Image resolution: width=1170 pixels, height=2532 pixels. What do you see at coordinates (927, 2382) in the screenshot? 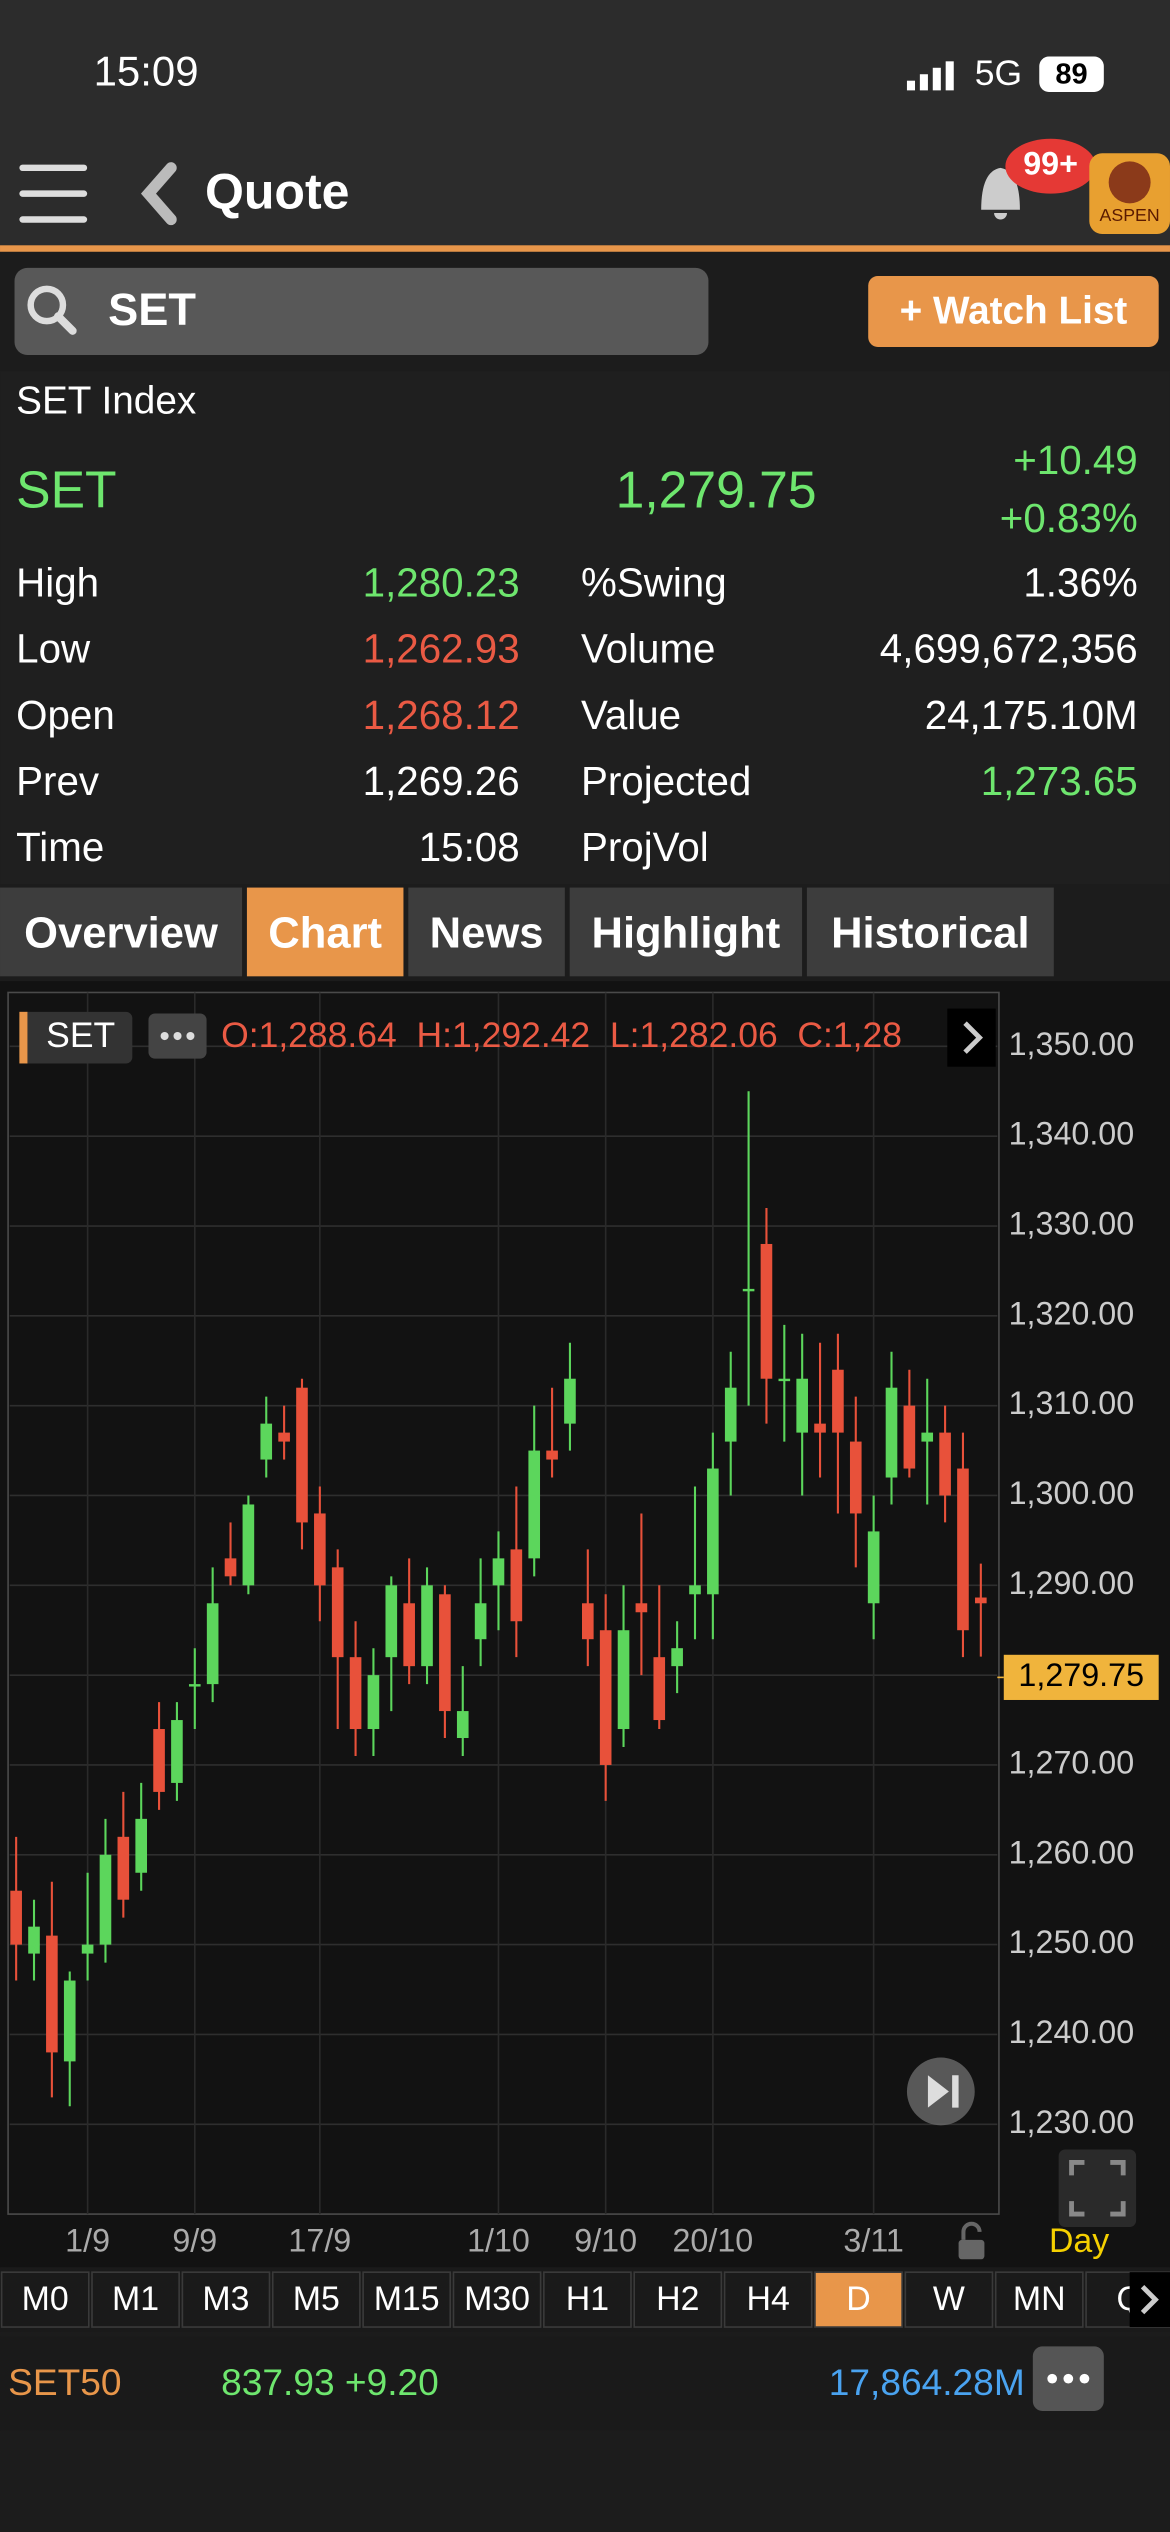
I see `ticker-value: 17,864.28M` at bounding box center [927, 2382].